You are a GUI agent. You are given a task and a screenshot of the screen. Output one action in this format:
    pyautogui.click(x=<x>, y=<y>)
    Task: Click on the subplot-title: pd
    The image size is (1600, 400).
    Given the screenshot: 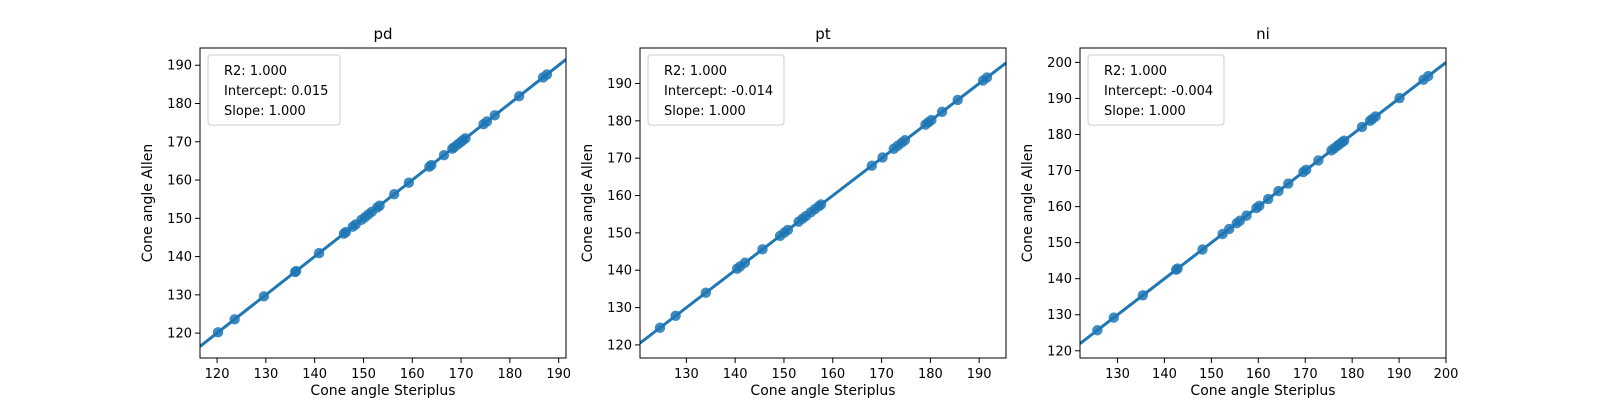 What is the action you would take?
    pyautogui.click(x=382, y=34)
    